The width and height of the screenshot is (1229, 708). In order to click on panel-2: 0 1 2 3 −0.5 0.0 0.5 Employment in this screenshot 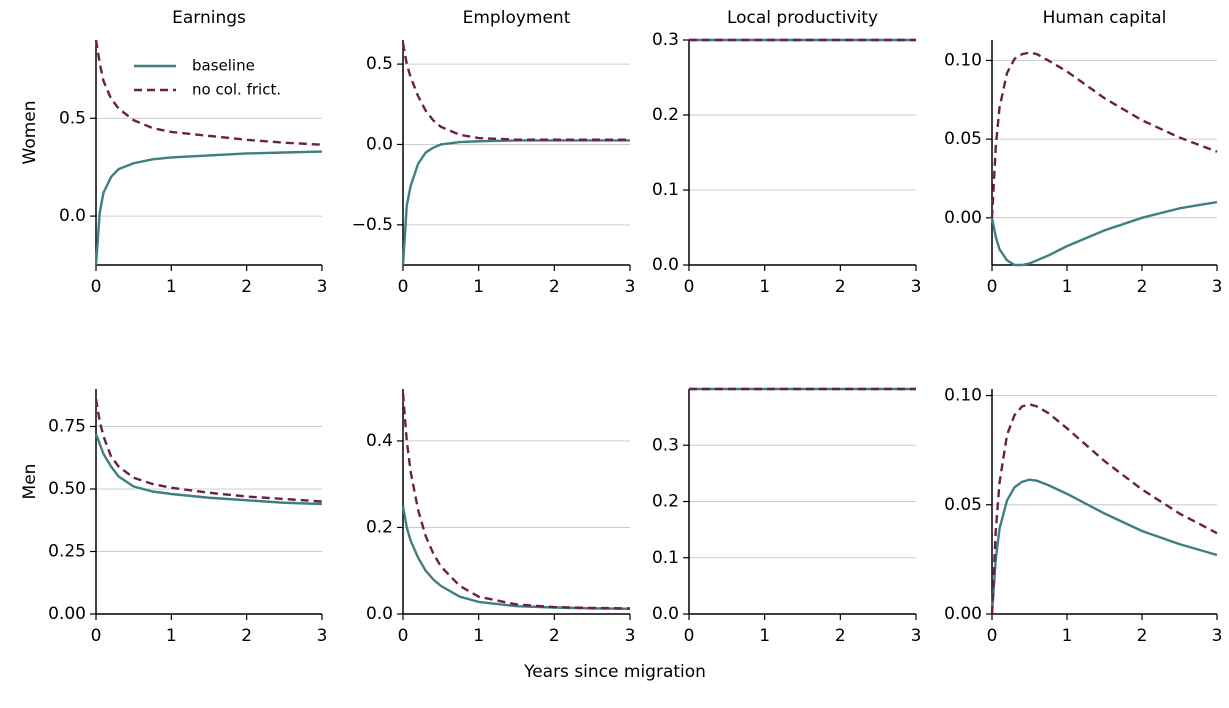, I will do `click(494, 152)`.